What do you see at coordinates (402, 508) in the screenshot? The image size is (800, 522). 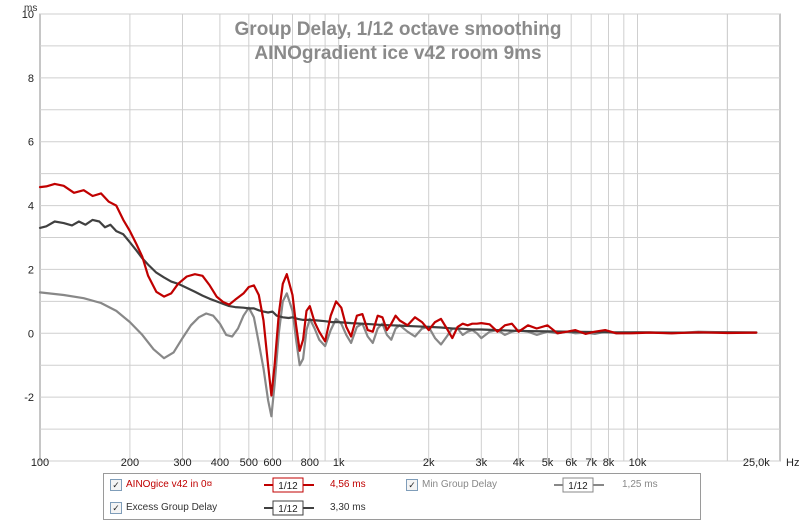 I see `legend-row-2: ✓ Excess Group Delay 1/12 3,30 ms` at bounding box center [402, 508].